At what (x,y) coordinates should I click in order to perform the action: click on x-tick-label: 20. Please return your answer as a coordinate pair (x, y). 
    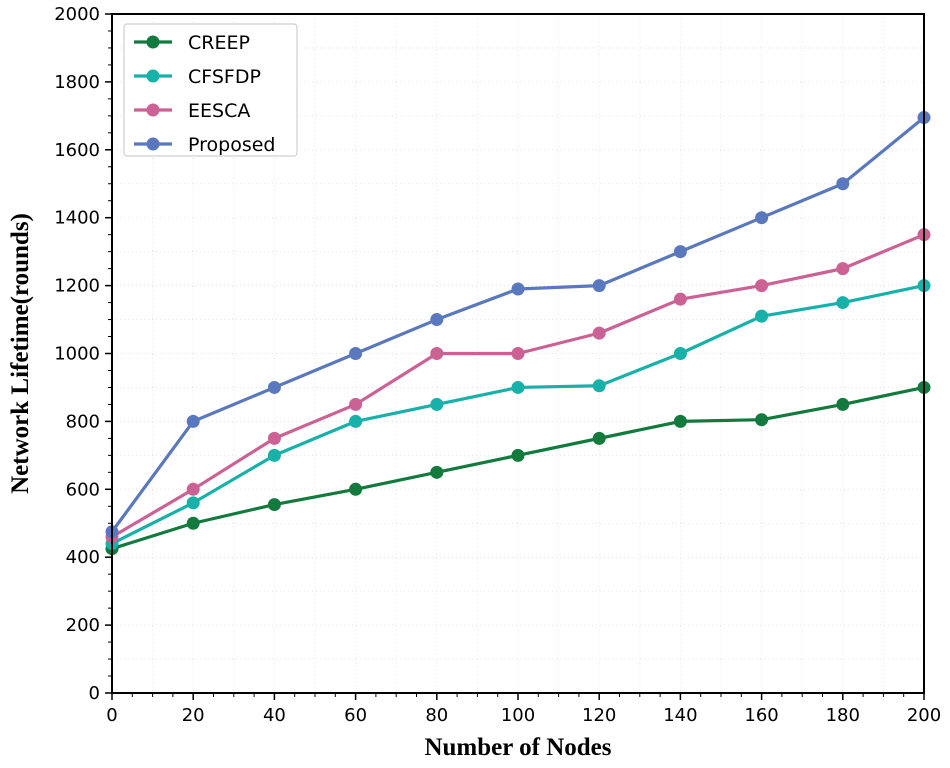
    Looking at the image, I should click on (193, 715).